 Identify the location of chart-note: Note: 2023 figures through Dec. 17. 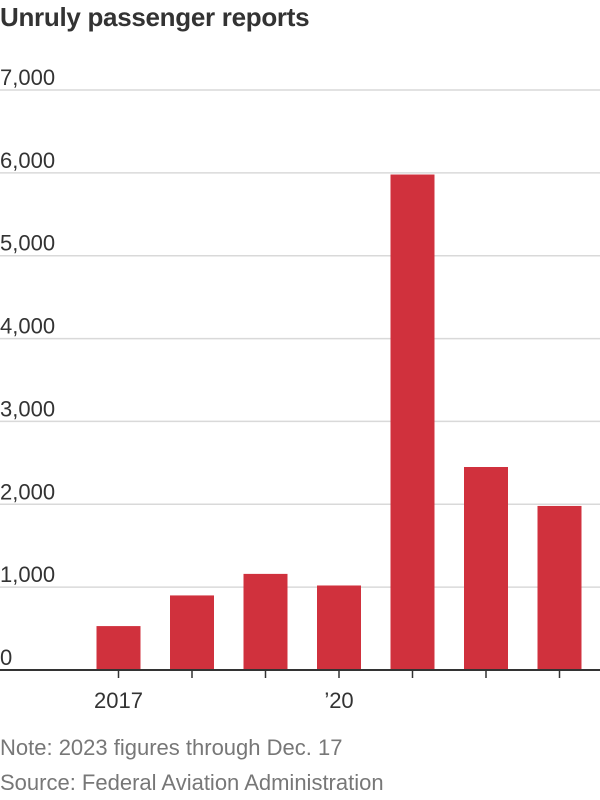
(171, 747).